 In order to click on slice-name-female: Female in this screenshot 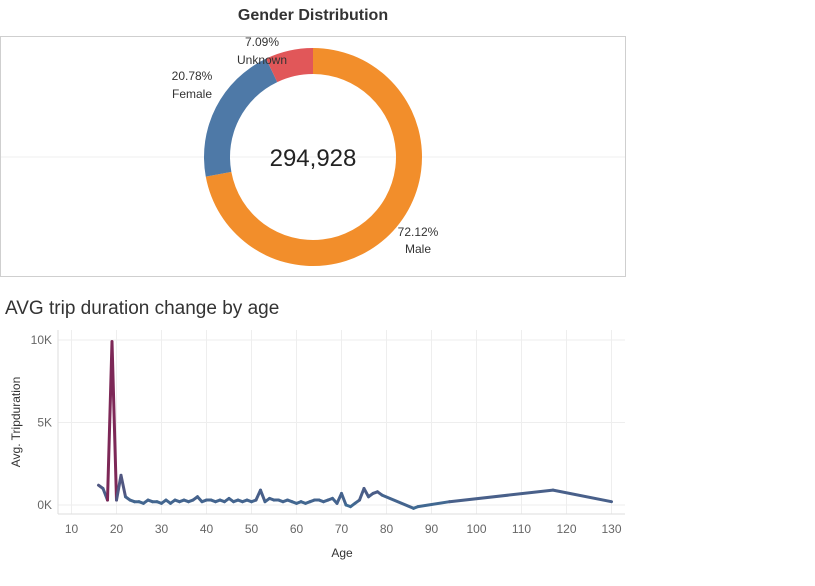, I will do `click(192, 94)`.